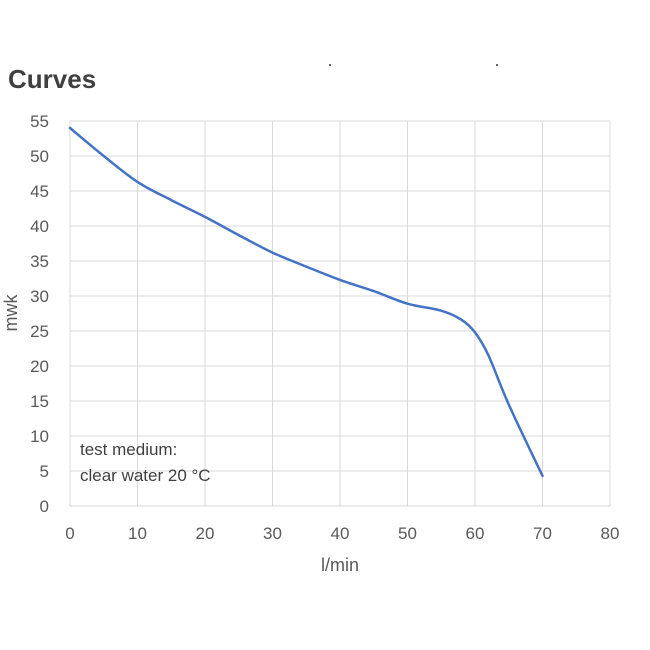 This screenshot has width=650, height=650. I want to click on y-tick-label: 30, so click(39, 296).